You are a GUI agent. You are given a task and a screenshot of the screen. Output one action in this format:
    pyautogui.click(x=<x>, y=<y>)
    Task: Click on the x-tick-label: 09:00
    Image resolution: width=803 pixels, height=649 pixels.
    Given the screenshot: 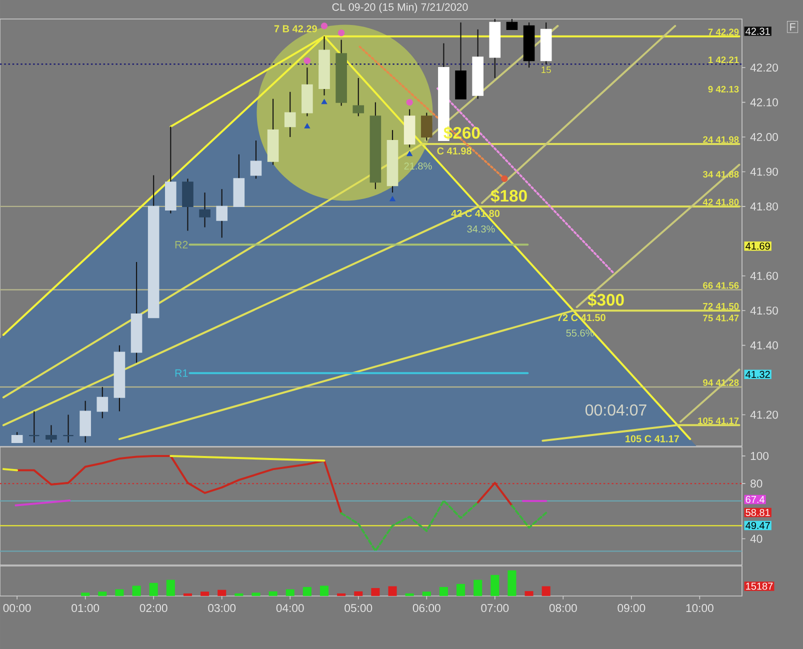 What is the action you would take?
    pyautogui.click(x=632, y=608)
    